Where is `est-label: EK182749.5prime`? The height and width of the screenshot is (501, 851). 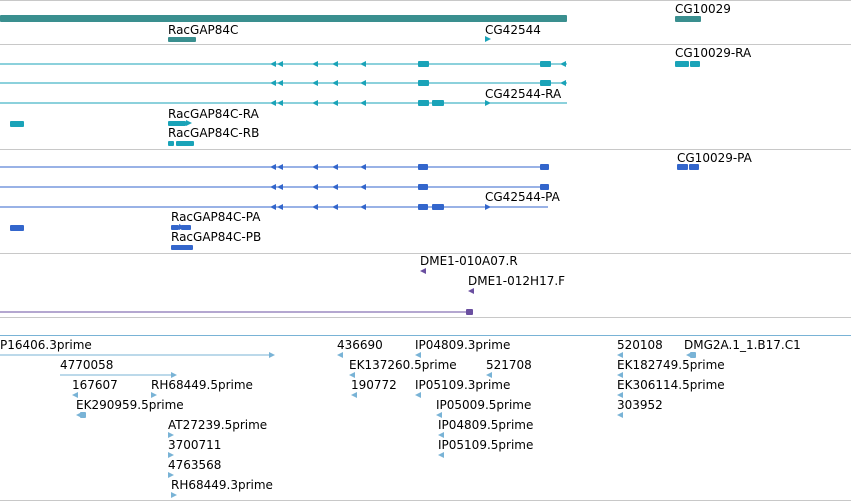
est-label: EK182749.5prime is located at coordinates (671, 365).